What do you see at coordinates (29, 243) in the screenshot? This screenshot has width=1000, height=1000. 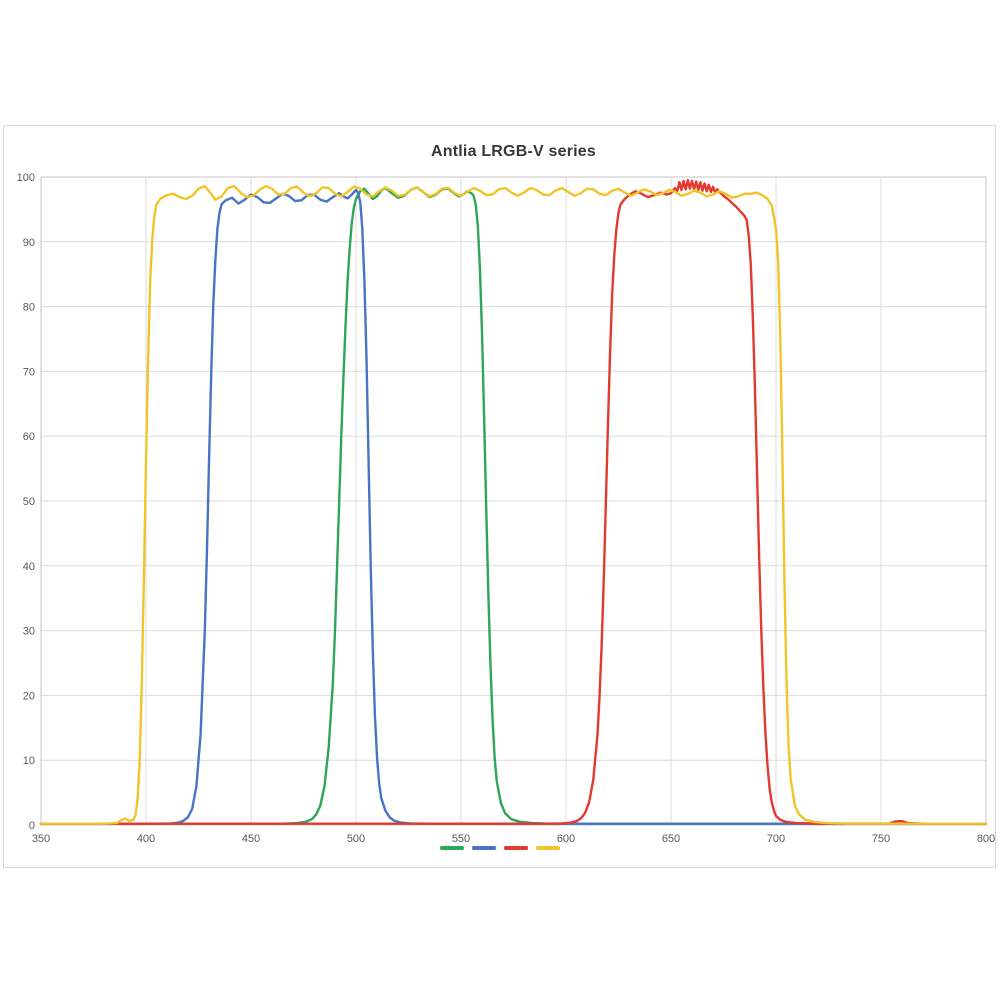 I see `y-tick-label-90: 90` at bounding box center [29, 243].